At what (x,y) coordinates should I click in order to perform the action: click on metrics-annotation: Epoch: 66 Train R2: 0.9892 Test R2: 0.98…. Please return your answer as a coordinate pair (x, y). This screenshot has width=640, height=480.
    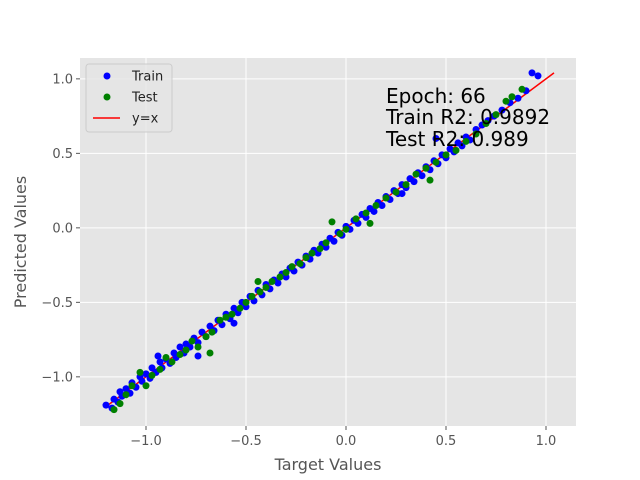
    Looking at the image, I should click on (467, 117).